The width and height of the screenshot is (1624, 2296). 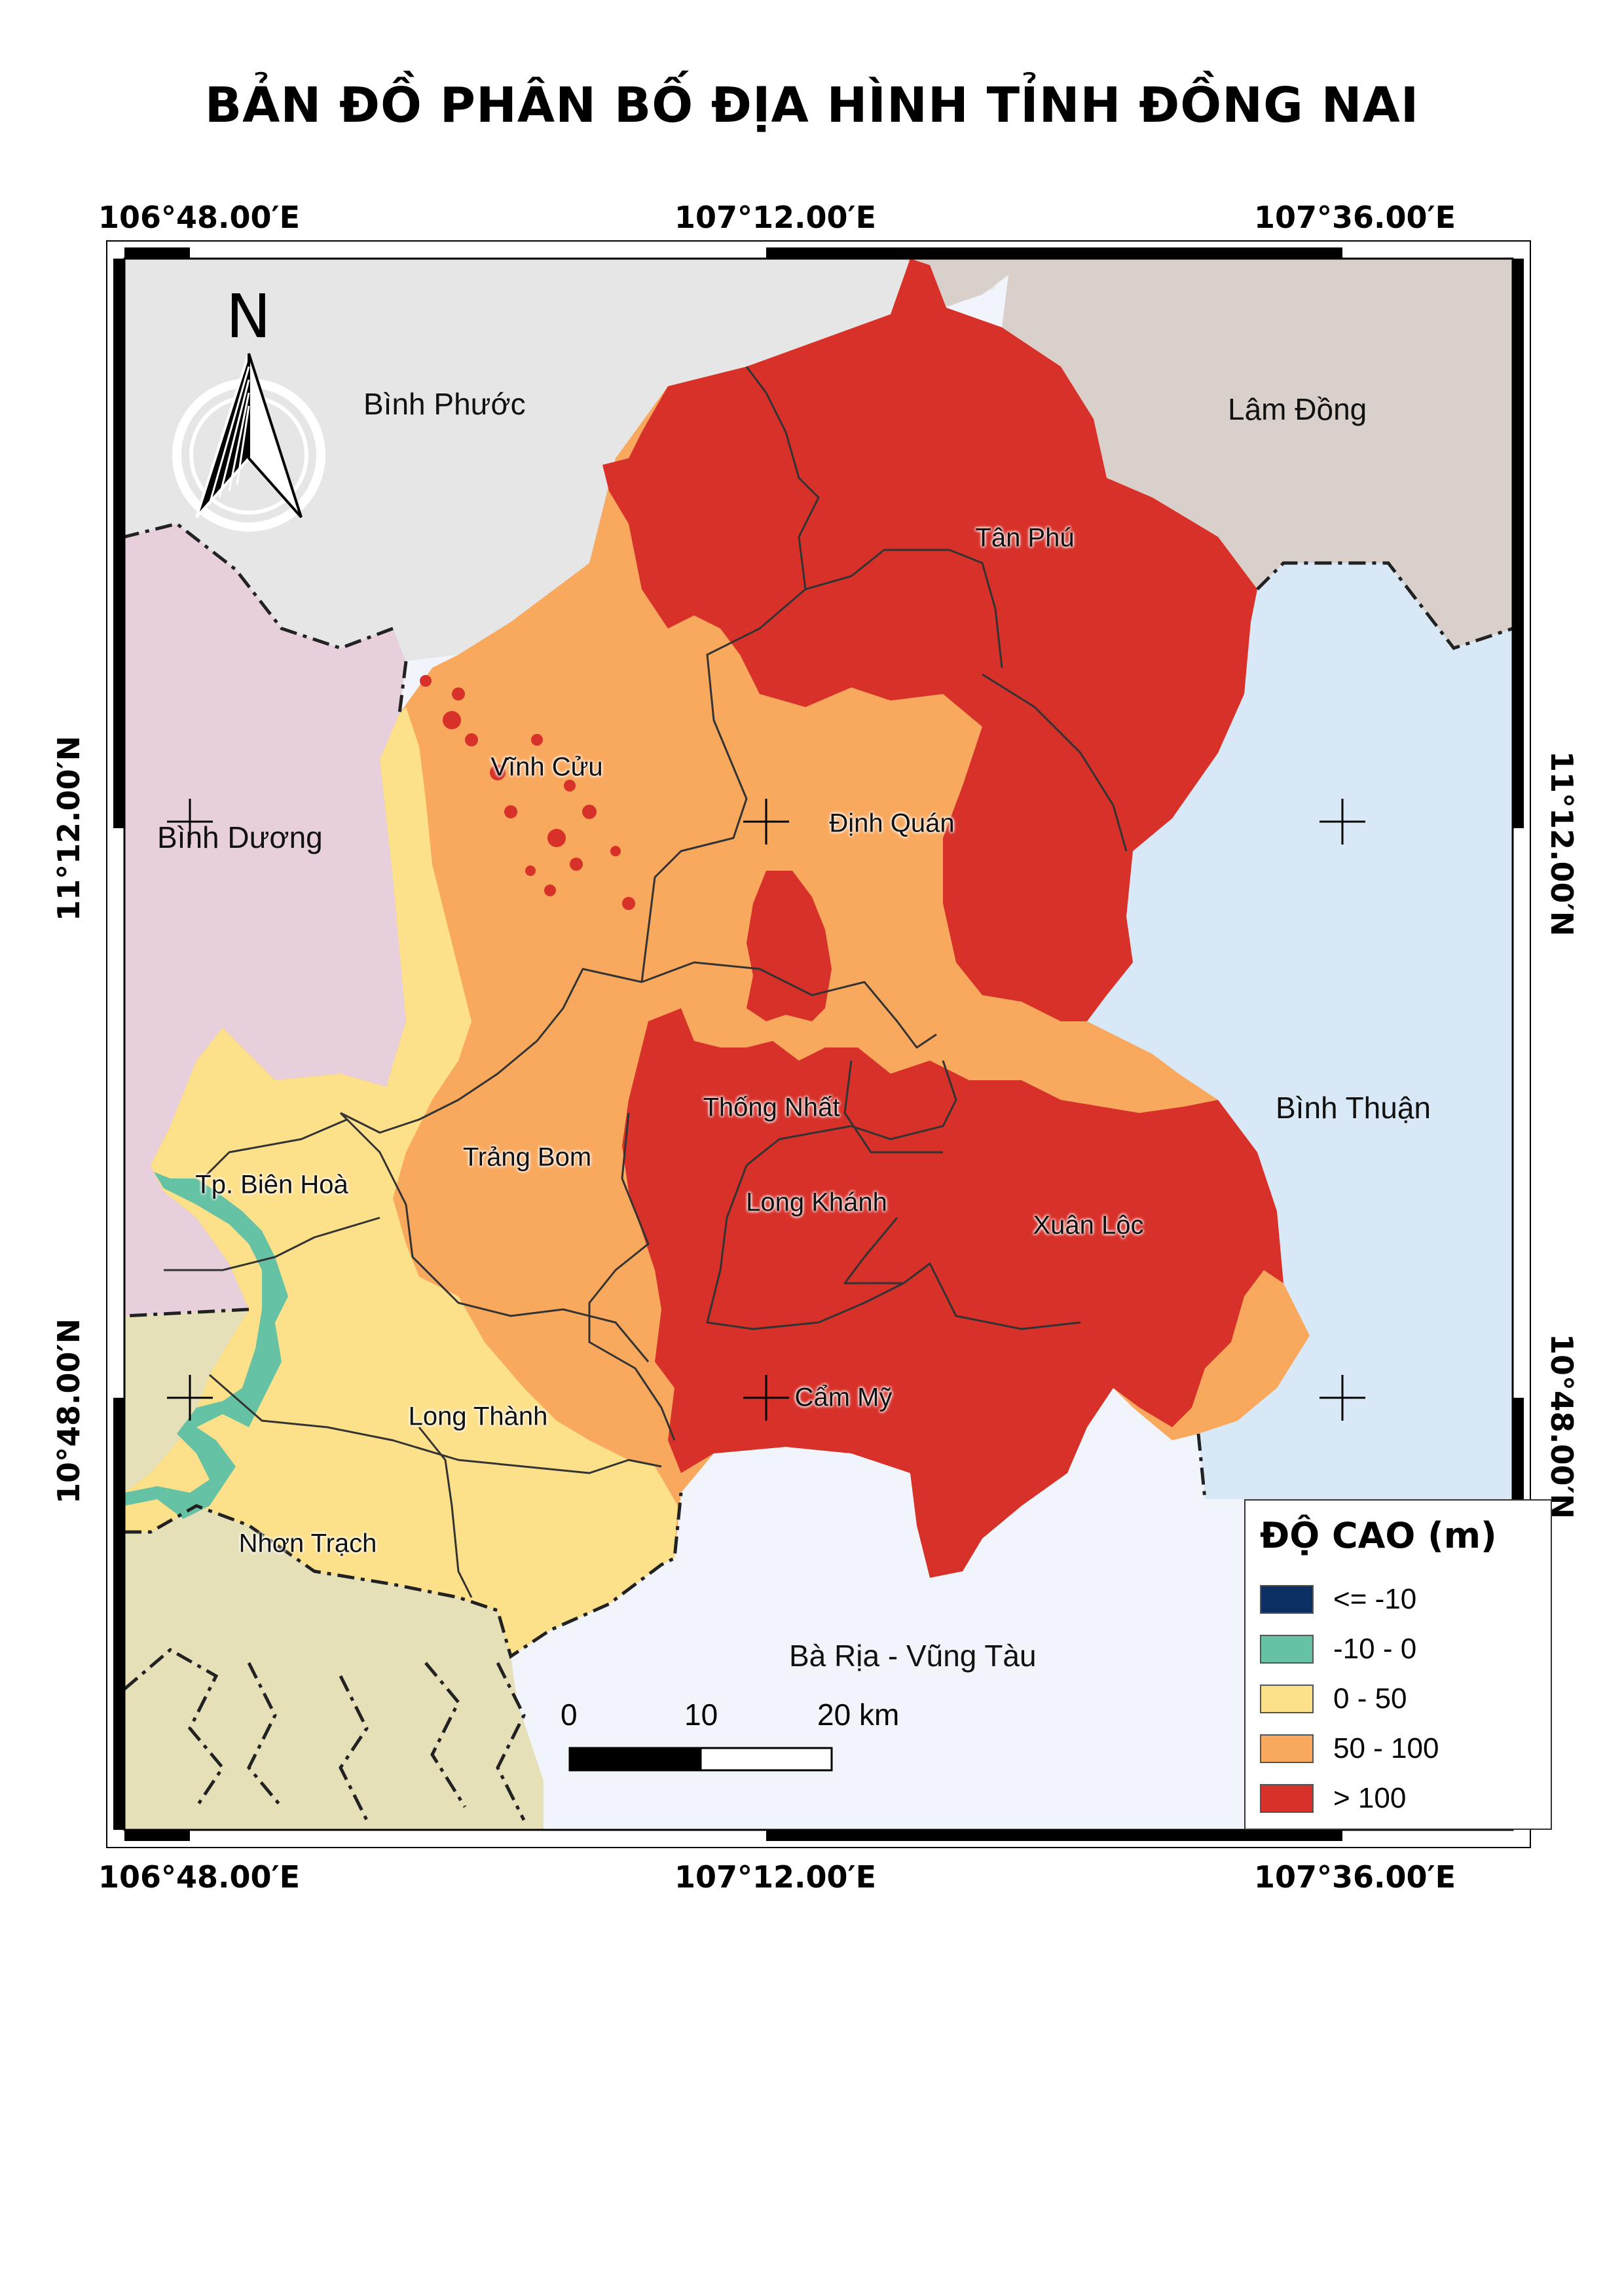 What do you see at coordinates (240, 837) in the screenshot?
I see `label-binh-duong: Bình Dương` at bounding box center [240, 837].